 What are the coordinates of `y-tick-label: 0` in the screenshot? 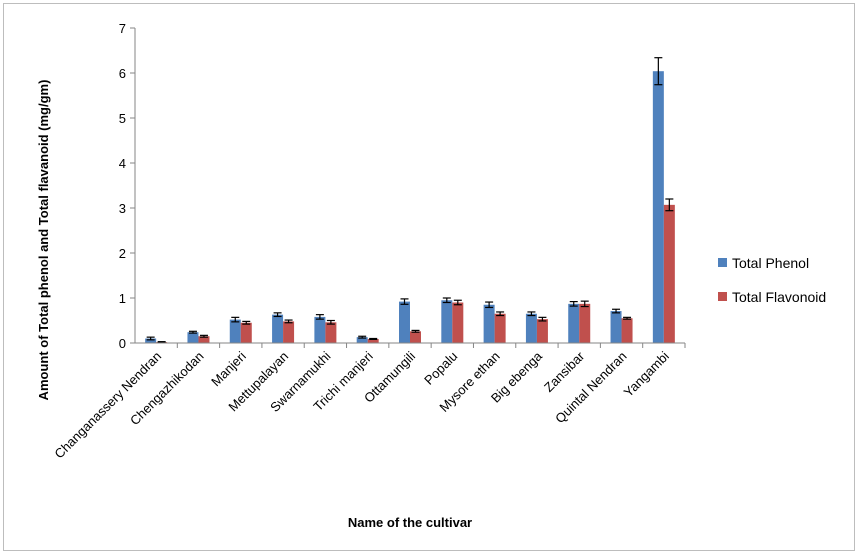 It's located at (122, 343).